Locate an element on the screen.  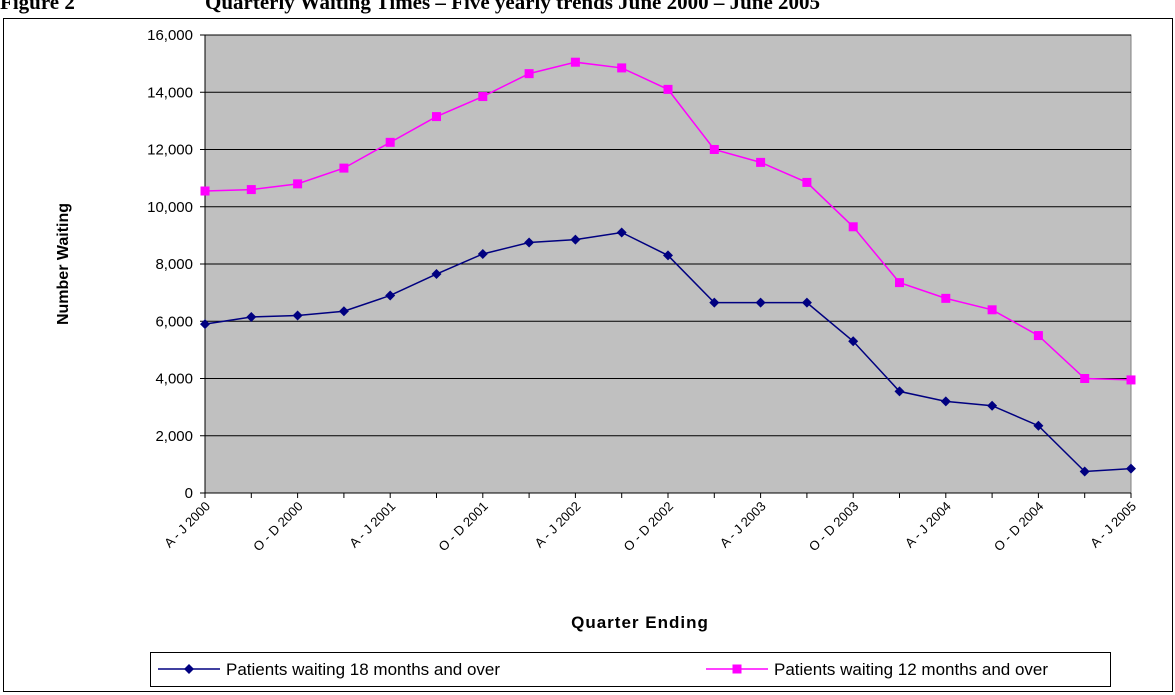
y-tick-label: 8,000 is located at coordinates (174, 264).